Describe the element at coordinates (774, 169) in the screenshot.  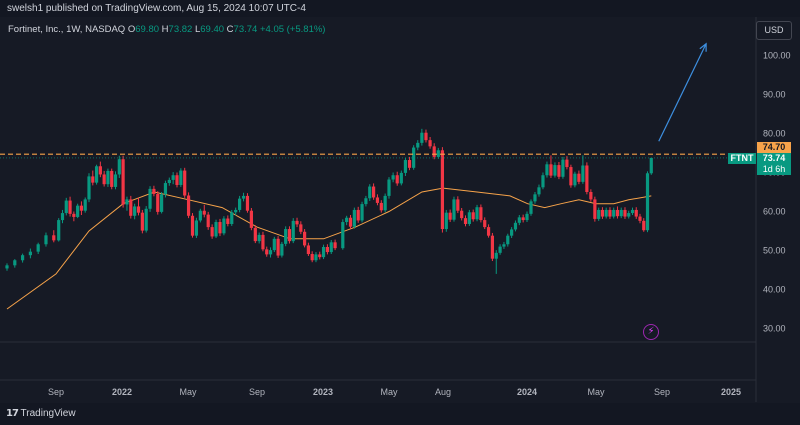
I see `countdown-text: 1d 6h` at that location.